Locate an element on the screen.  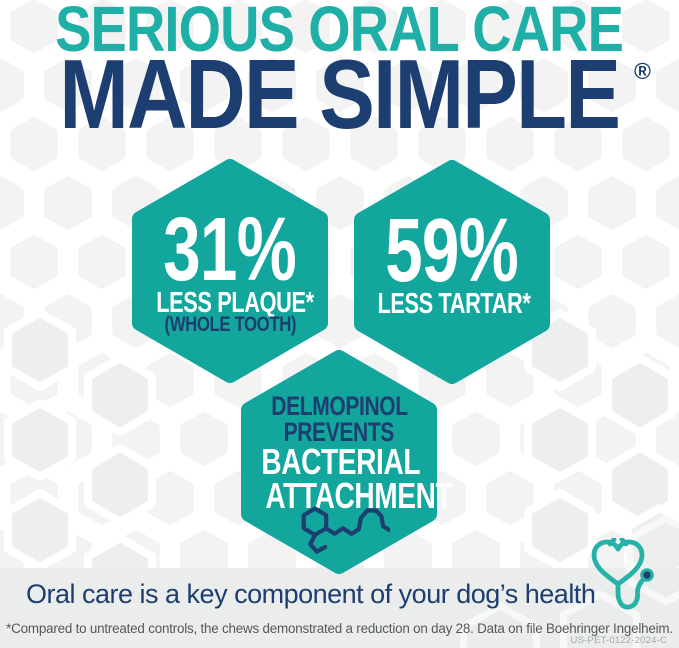
stat-label: LESS TARTAR* is located at coordinates (454, 304).